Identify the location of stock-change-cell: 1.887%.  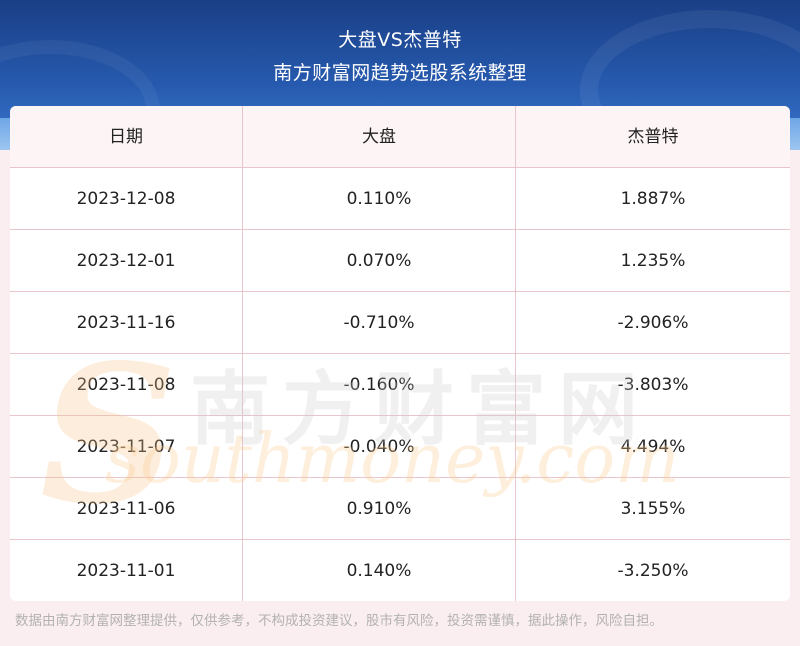
(653, 199).